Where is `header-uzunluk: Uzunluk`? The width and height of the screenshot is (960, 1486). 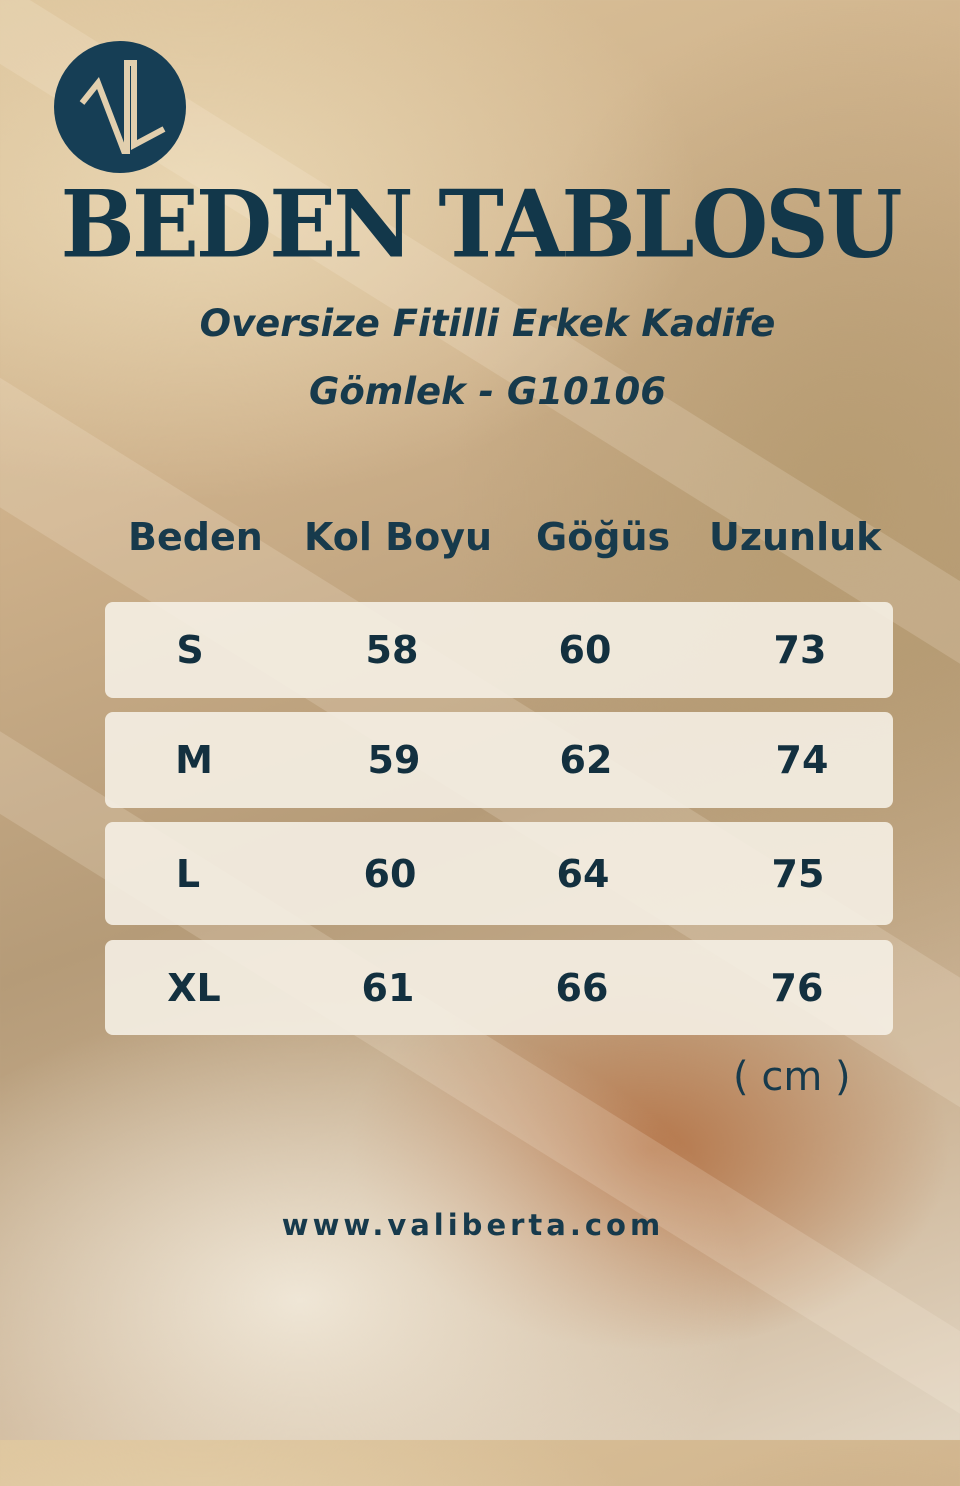
header-uzunluk: Uzunluk is located at coordinates (795, 537).